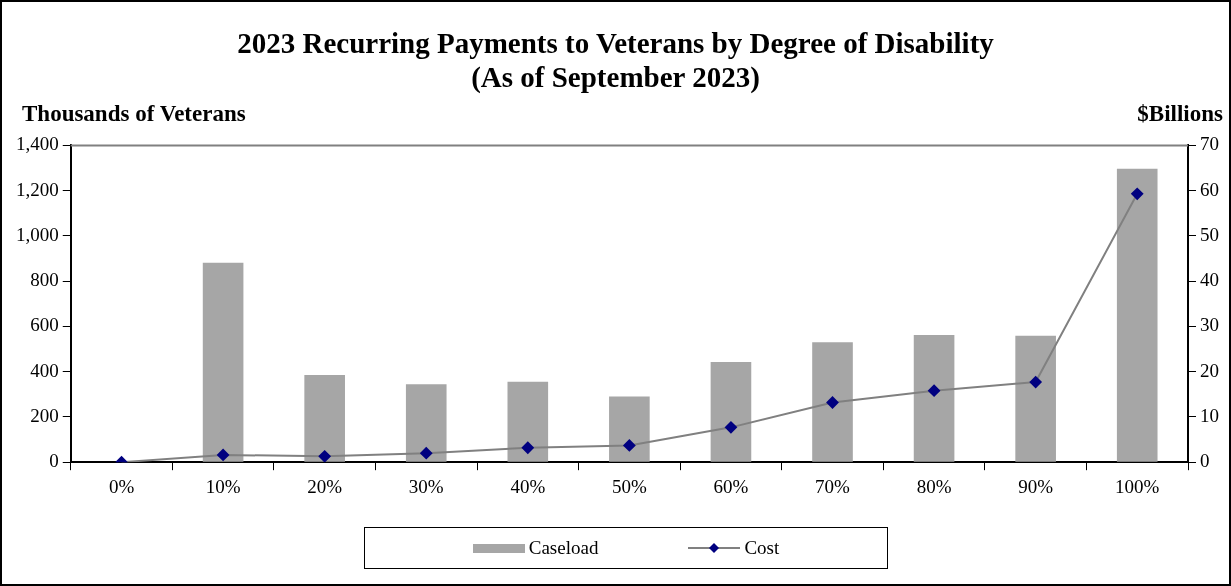 This screenshot has height=586, width=1231. I want to click on y2-tick-label: 30, so click(1209, 325).